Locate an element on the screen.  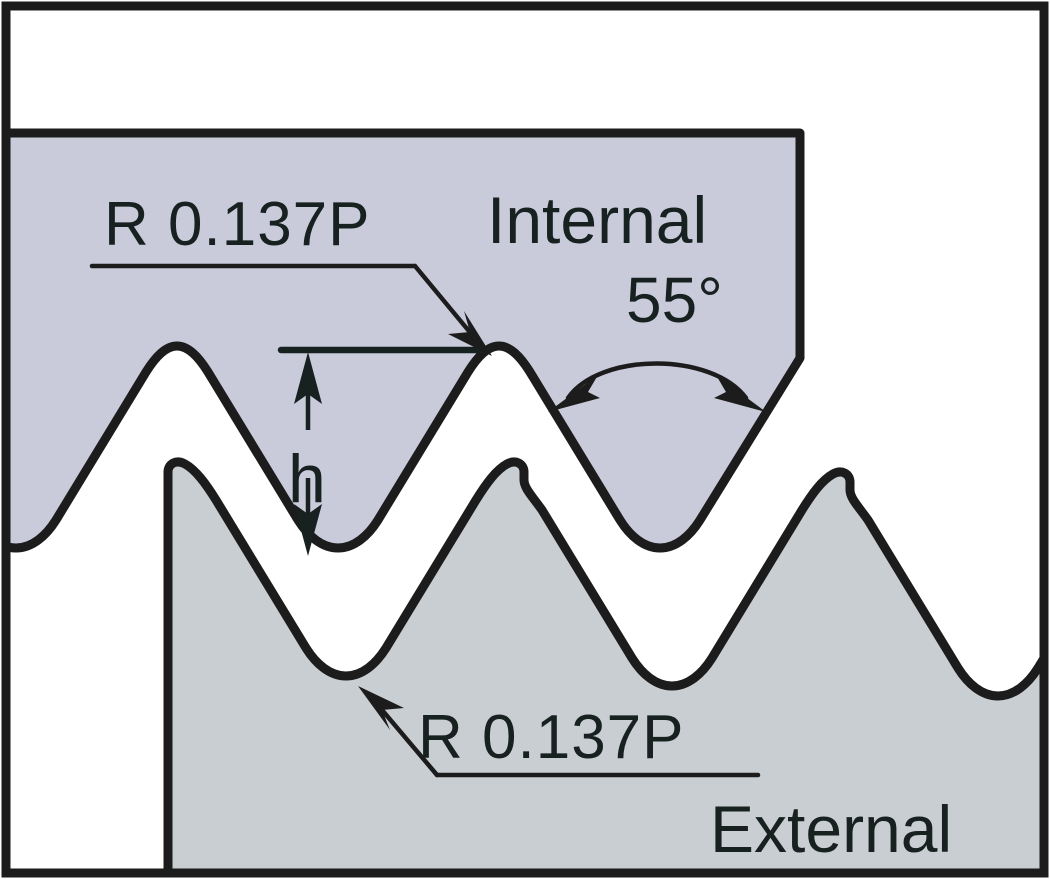
internal-radius-label: R 0.137P is located at coordinates (237, 224).